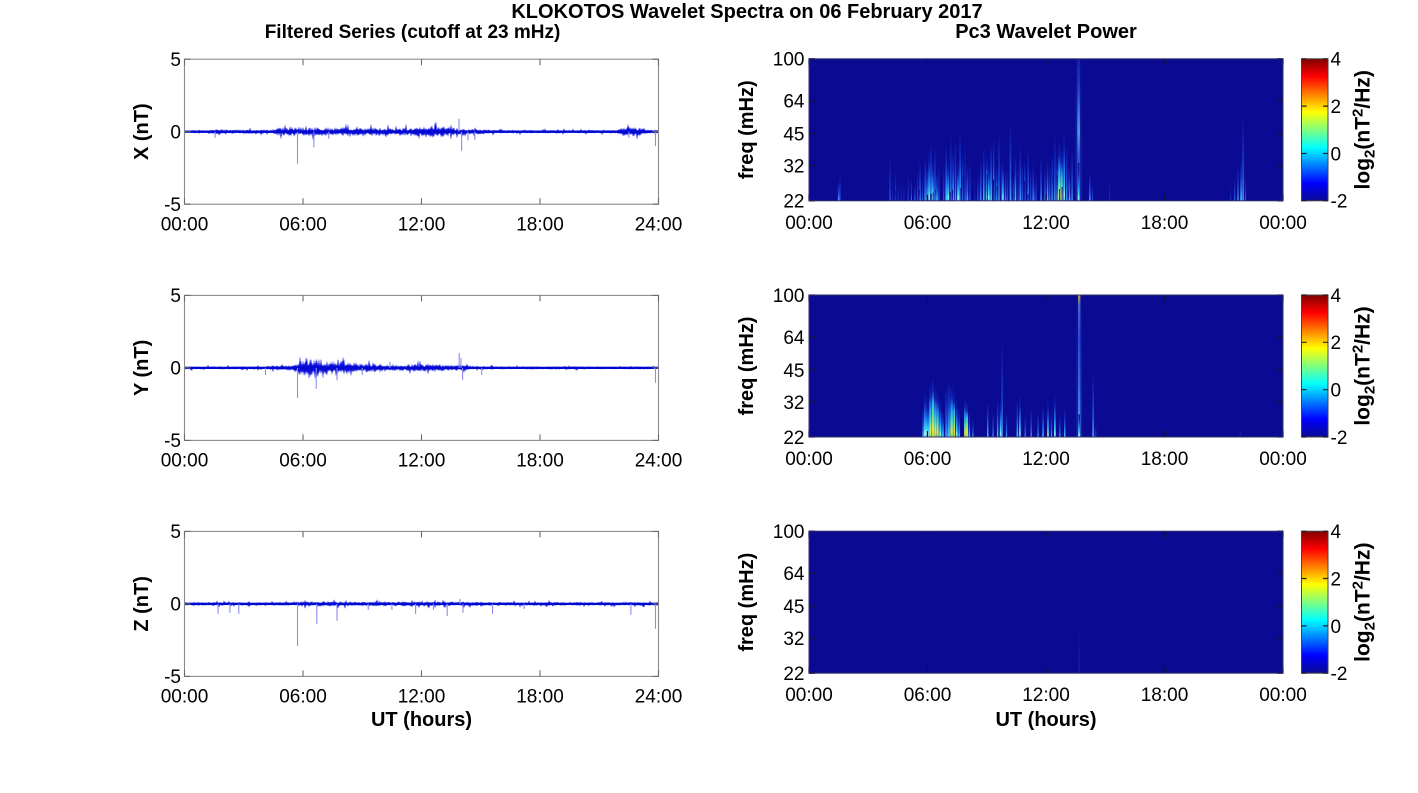 The image size is (1418, 793). Describe the element at coordinates (1046, 32) in the screenshot. I see `svg-text: Pc3 Wavelet Power` at that location.